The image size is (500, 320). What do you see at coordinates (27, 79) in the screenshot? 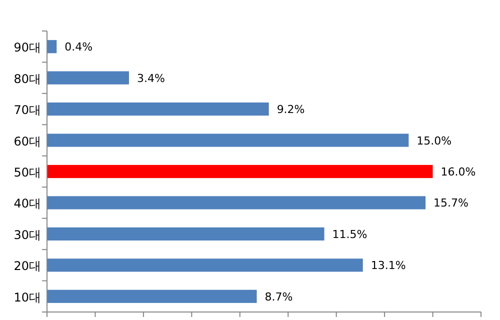
I see `y-tick-label: 80대` at bounding box center [27, 79].